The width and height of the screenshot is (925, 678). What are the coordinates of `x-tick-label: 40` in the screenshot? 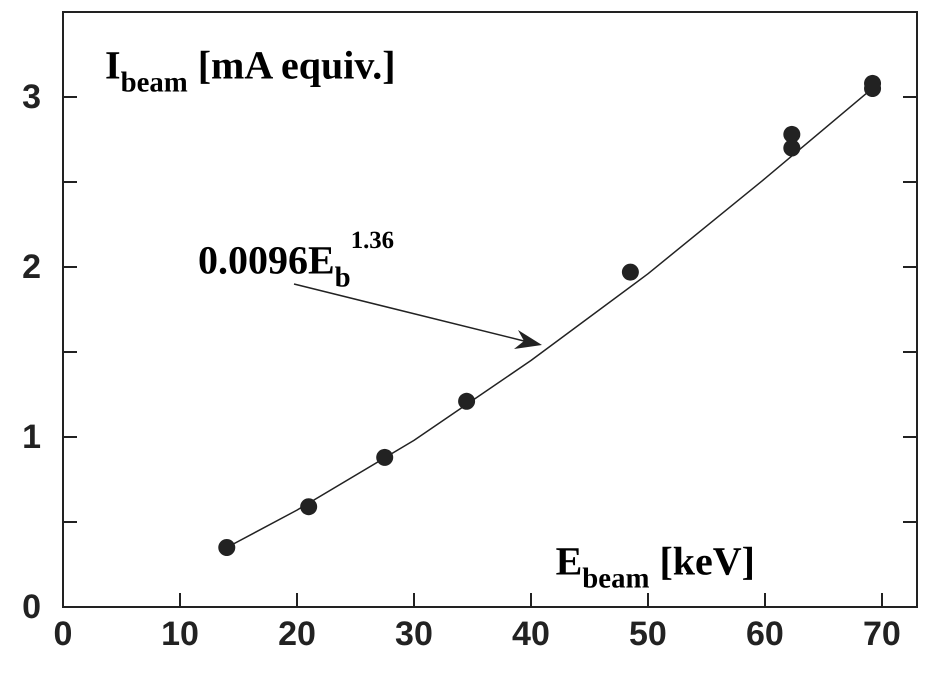 It's located at (531, 634).